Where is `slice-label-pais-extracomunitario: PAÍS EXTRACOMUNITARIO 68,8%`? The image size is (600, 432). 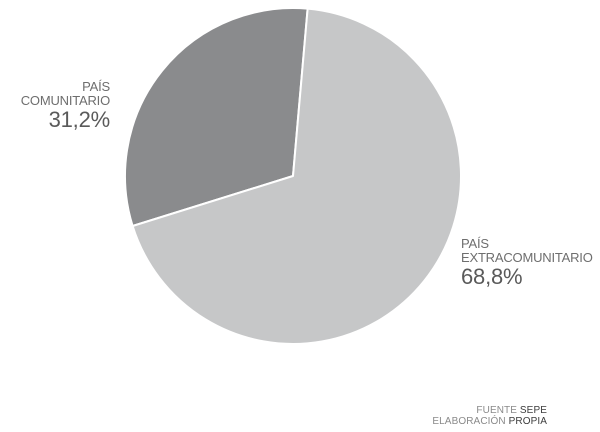 slice-label-pais-extracomunitario: PAÍS EXTRACOMUNITARIO 68,8% is located at coordinates (527, 263).